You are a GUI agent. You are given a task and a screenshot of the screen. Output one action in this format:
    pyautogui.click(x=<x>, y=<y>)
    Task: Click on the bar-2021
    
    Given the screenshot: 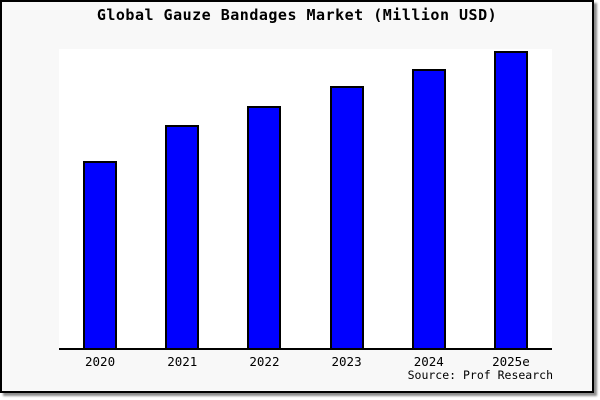 What is the action you would take?
    pyautogui.click(x=182, y=236)
    